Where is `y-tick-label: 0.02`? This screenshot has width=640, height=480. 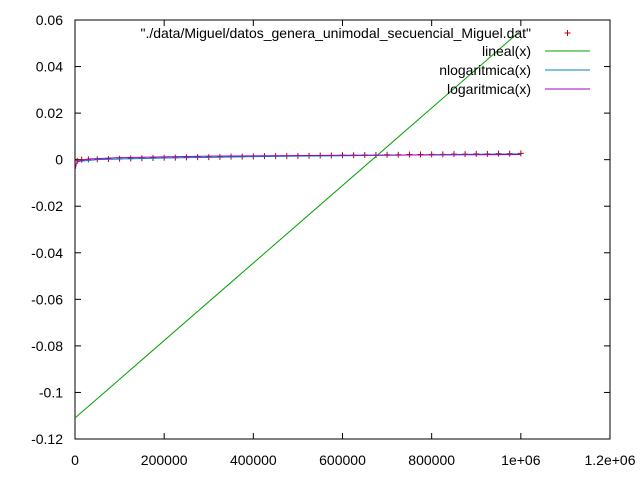 y-tick-label: 0.02 is located at coordinates (49, 113).